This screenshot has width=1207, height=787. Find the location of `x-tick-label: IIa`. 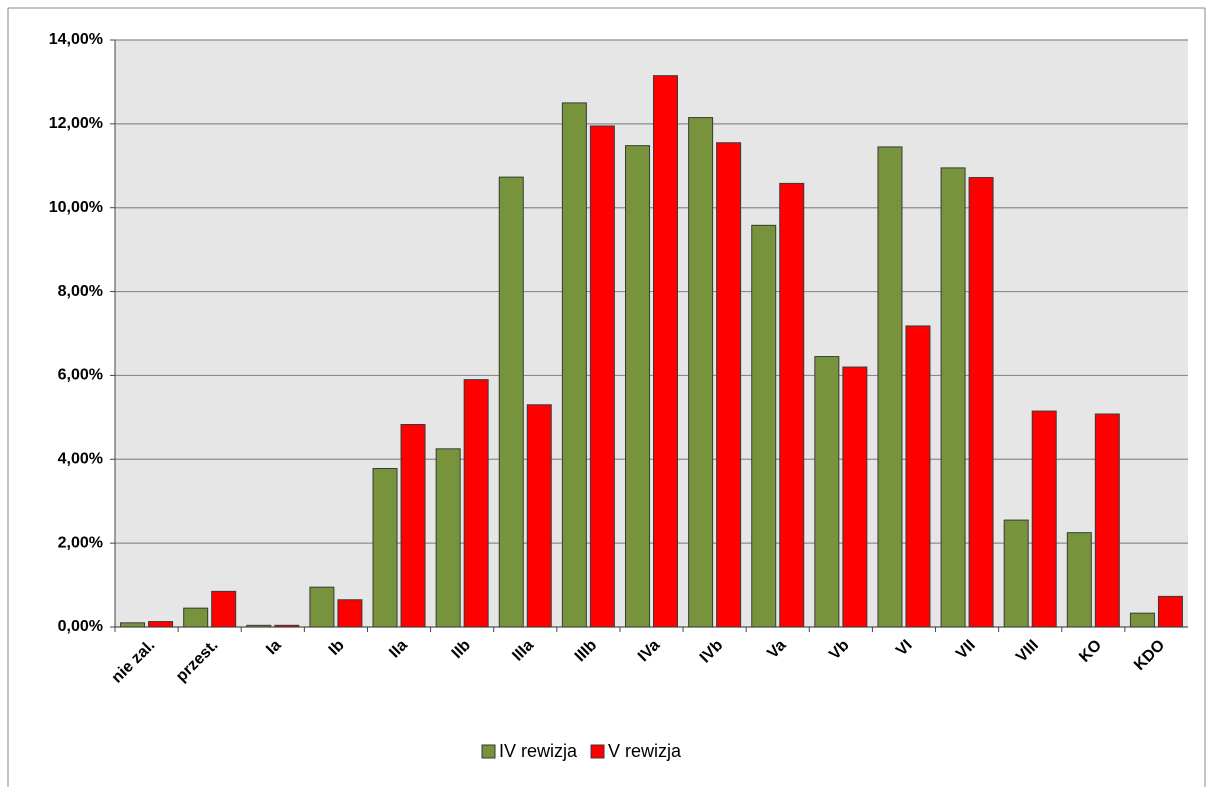

x-tick-label: IIa is located at coordinates (398, 649).